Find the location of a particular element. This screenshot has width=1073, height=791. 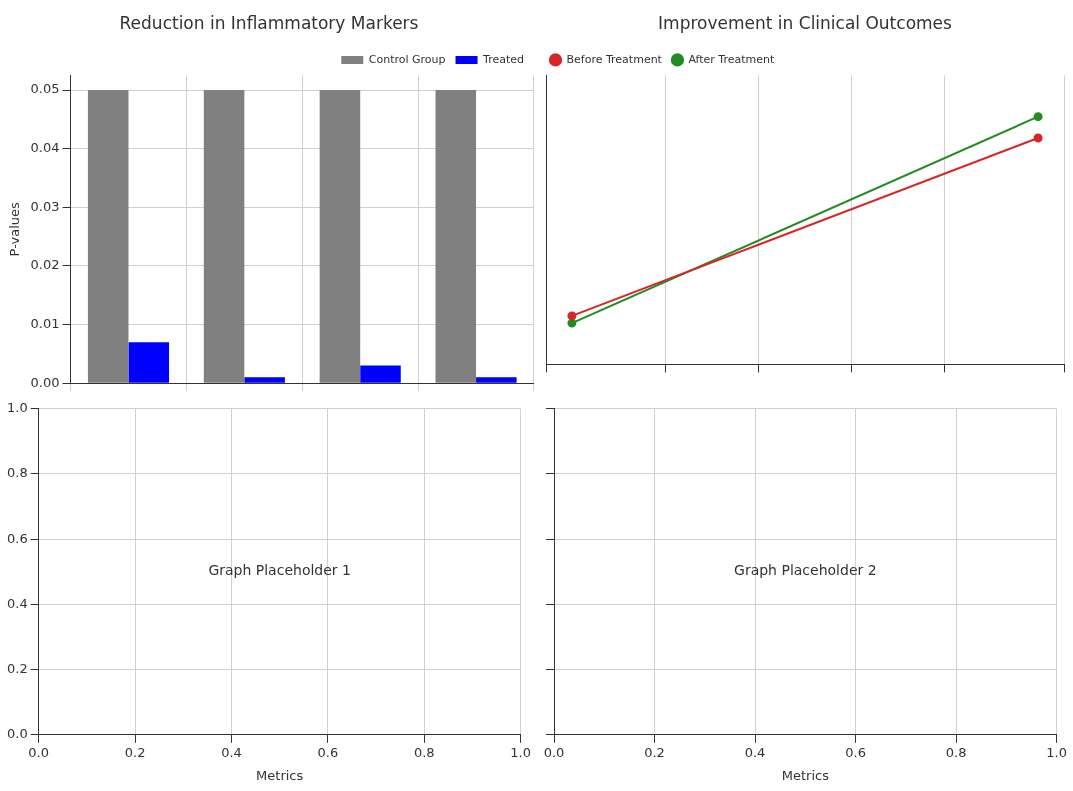

annotation: Graph Placeholder 1 is located at coordinates (279, 570).